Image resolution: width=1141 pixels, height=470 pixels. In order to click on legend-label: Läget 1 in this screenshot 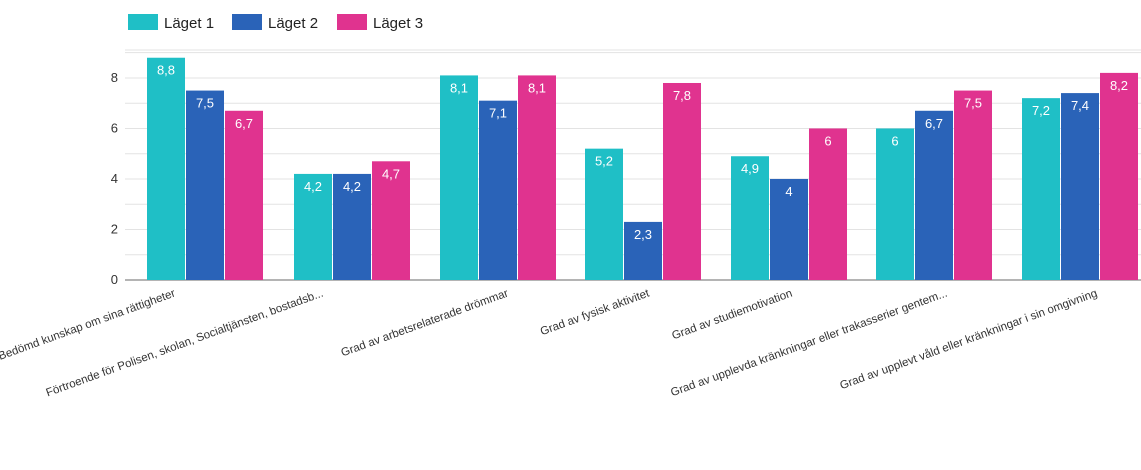, I will do `click(189, 23)`.